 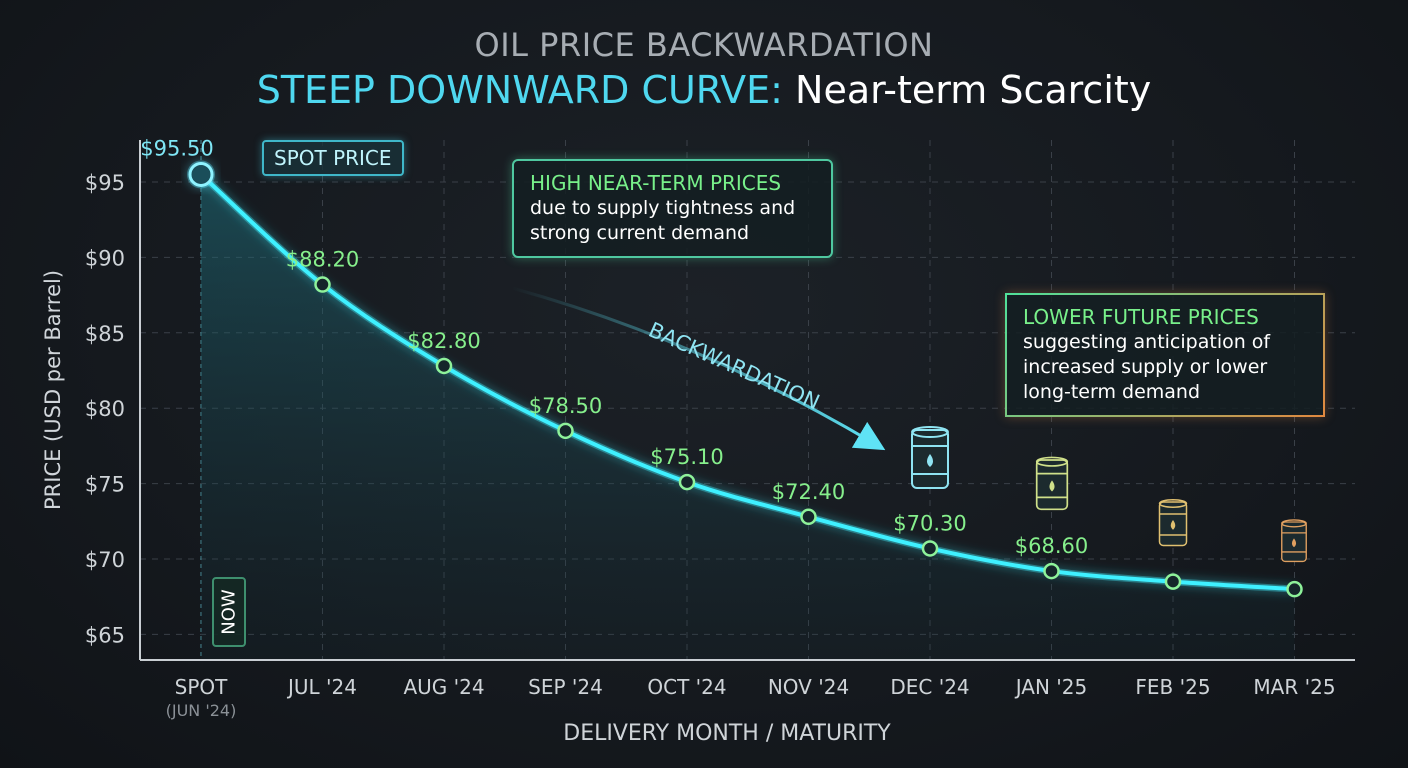 I want to click on chart-subtitle: STEEP DOWNWARD CURVE: Near-term Scarcity, so click(x=704, y=90).